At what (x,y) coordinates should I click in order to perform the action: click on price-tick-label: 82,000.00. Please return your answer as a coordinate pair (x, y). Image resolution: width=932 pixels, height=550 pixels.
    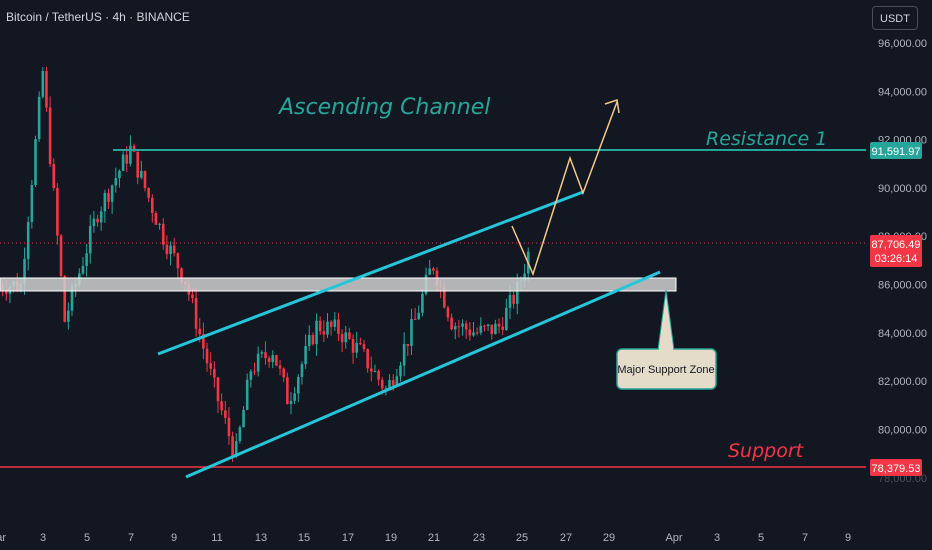
    Looking at the image, I should click on (902, 382).